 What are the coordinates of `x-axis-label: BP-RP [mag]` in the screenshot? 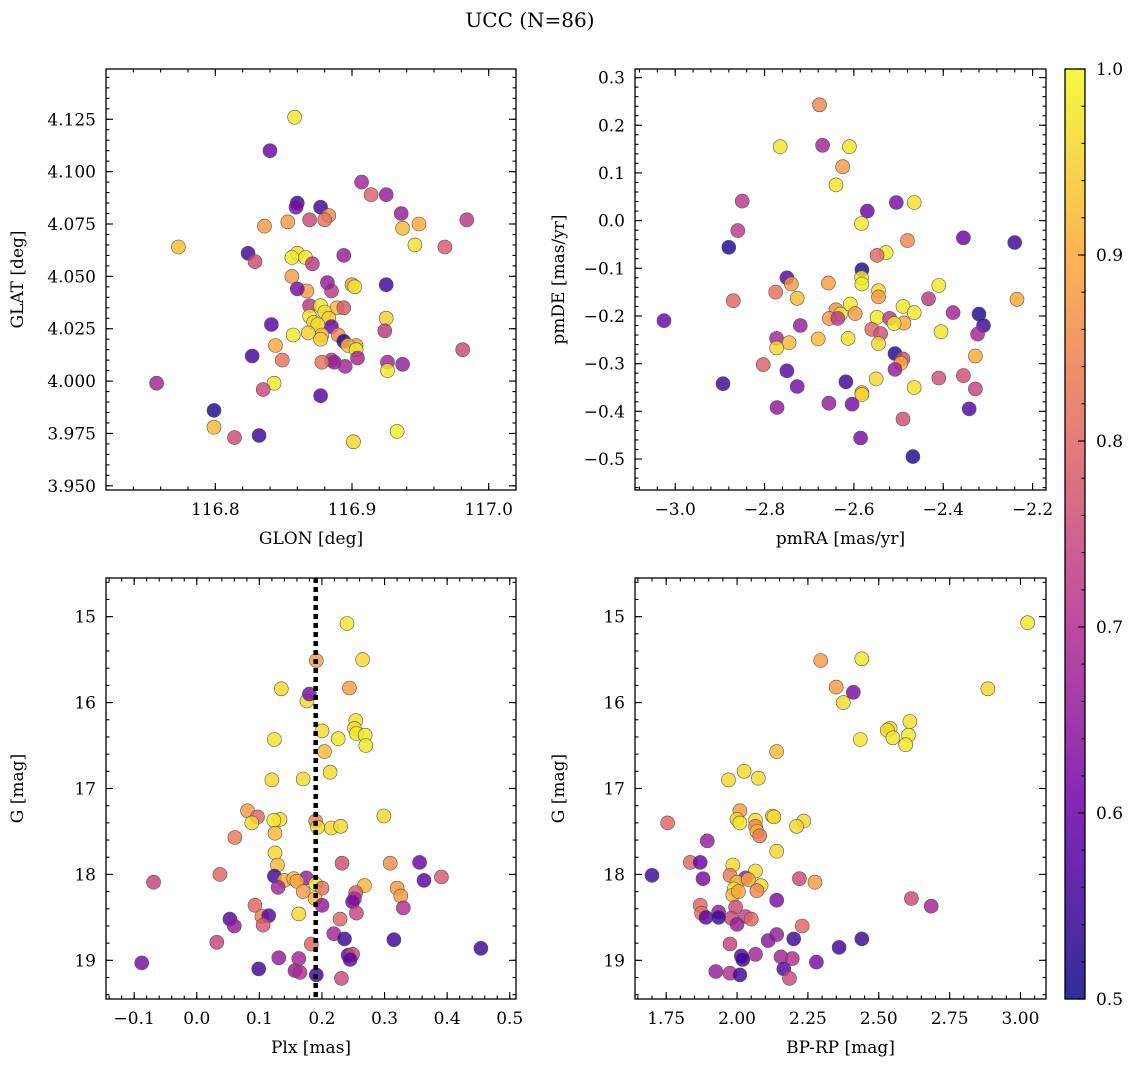 It's located at (840, 1048).